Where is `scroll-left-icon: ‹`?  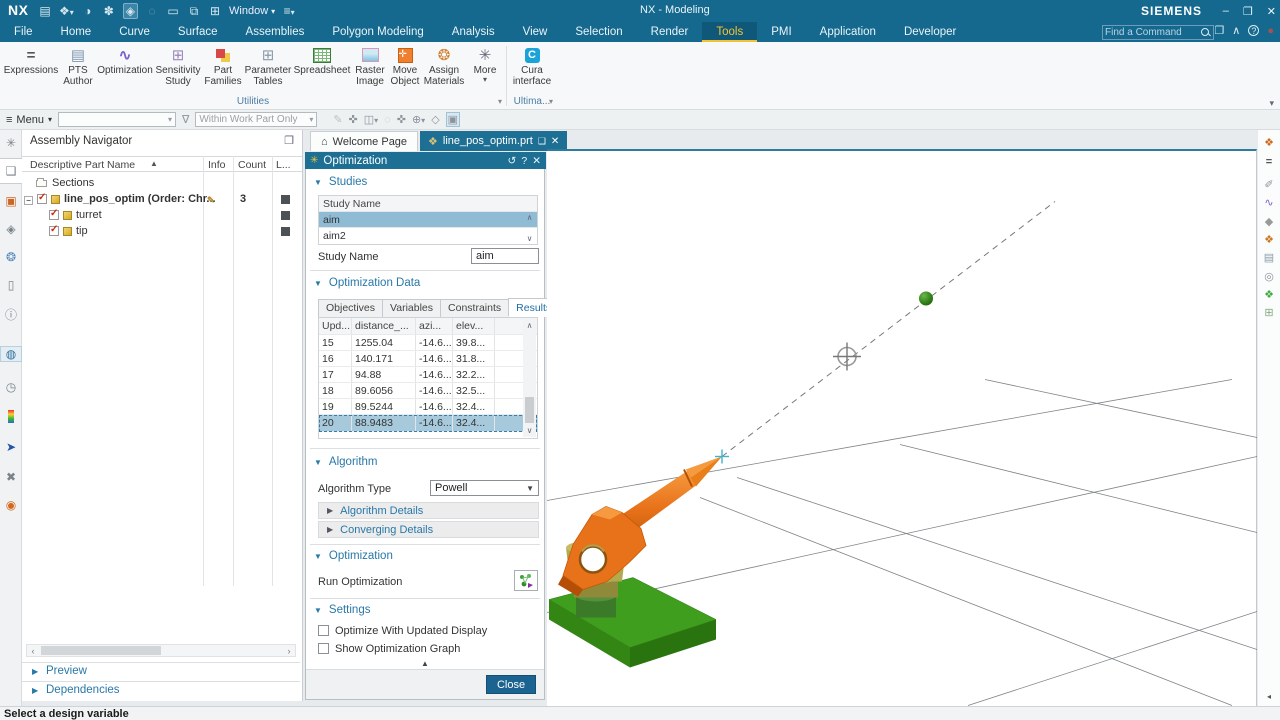
scroll-left-icon: ‹ is located at coordinates (33, 650).